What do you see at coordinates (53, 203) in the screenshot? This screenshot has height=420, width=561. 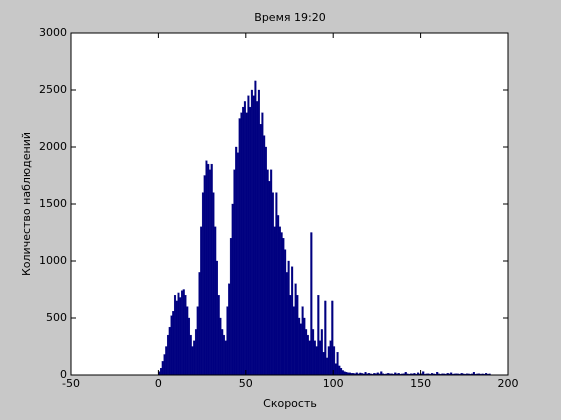 I see `y-tick-label: 1500` at bounding box center [53, 203].